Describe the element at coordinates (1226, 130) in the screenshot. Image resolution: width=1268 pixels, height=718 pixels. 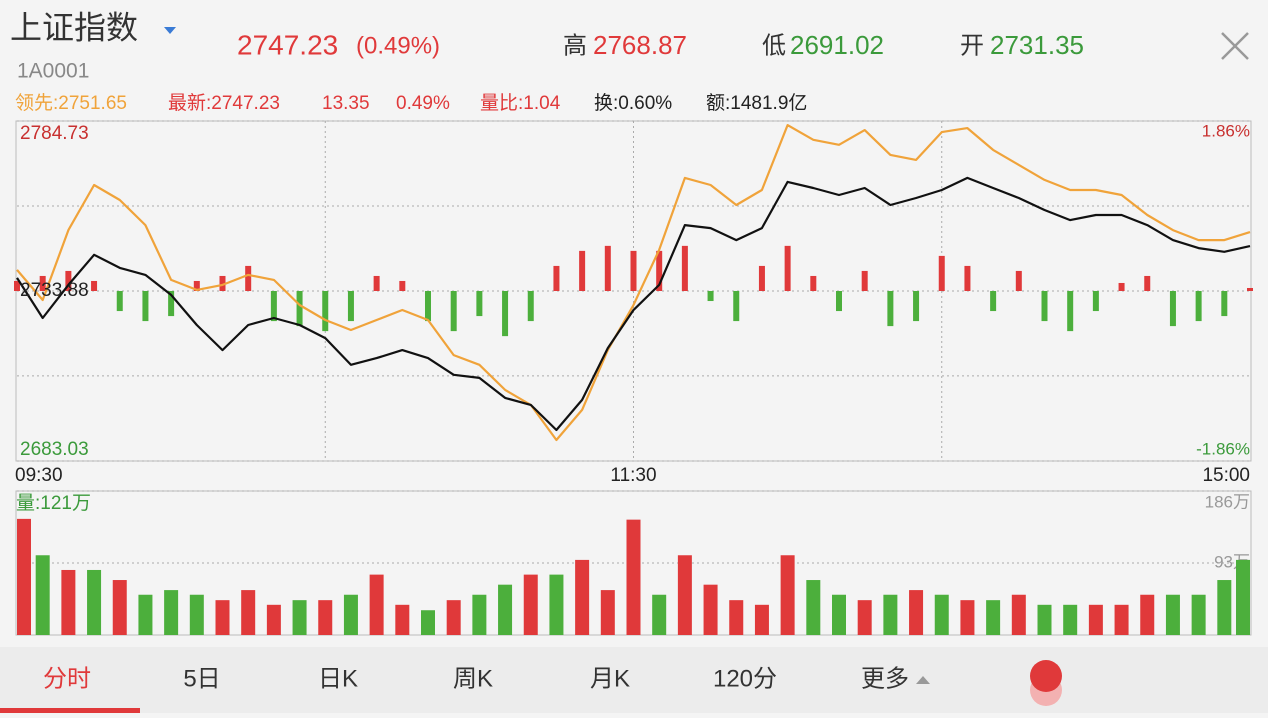
I see `y2-tick-label: 1.86%` at that location.